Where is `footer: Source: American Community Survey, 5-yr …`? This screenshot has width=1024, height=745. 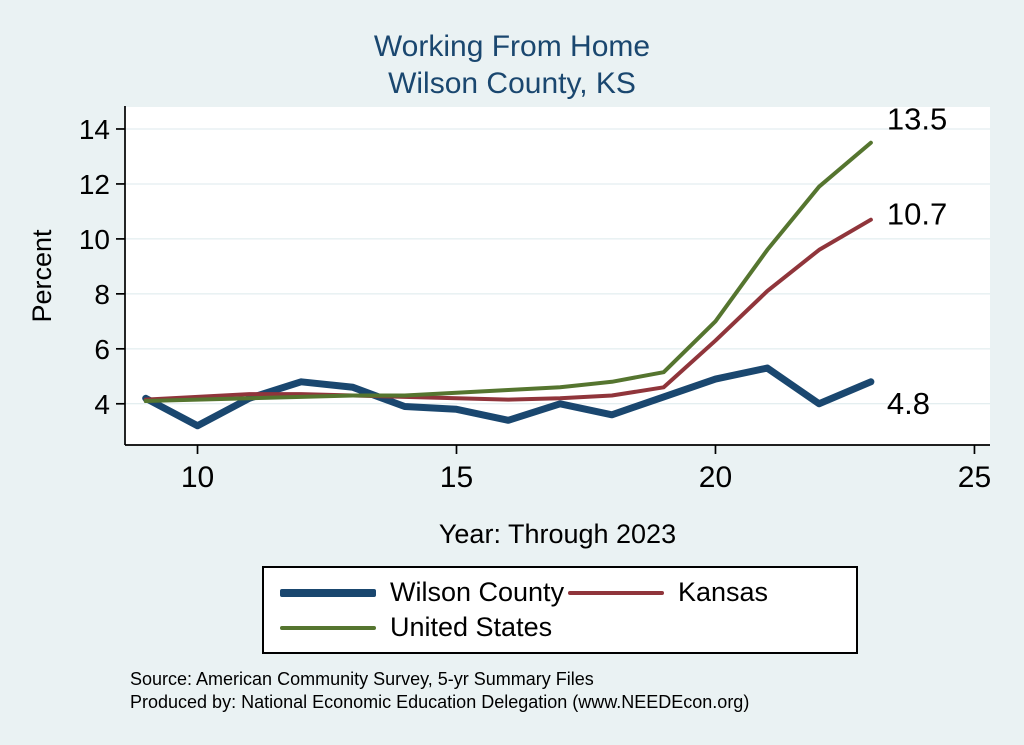
footer: Source: American Community Survey, 5-yr … is located at coordinates (560, 691).